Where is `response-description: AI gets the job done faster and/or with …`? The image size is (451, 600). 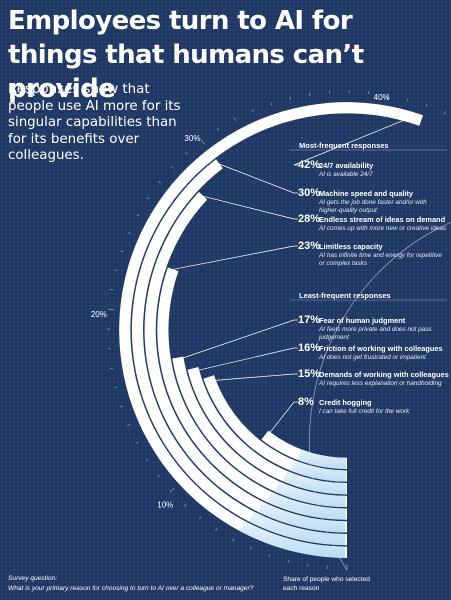 response-description: AI gets the job done faster and/or with … is located at coordinates (373, 206).